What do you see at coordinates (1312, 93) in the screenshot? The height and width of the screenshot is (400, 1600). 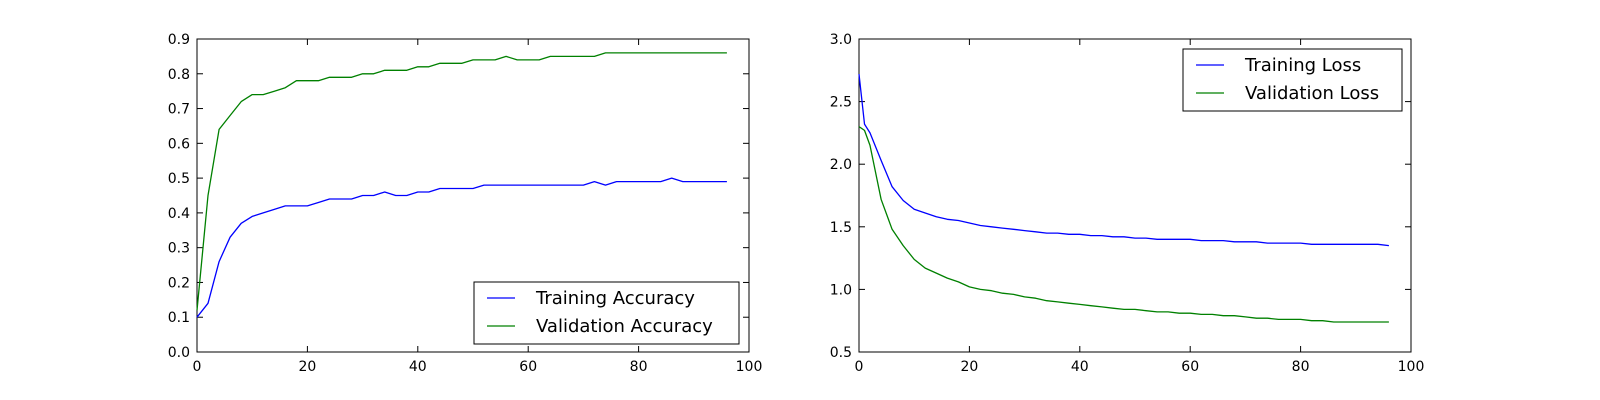 I see `legend-label: Validation Loss` at bounding box center [1312, 93].